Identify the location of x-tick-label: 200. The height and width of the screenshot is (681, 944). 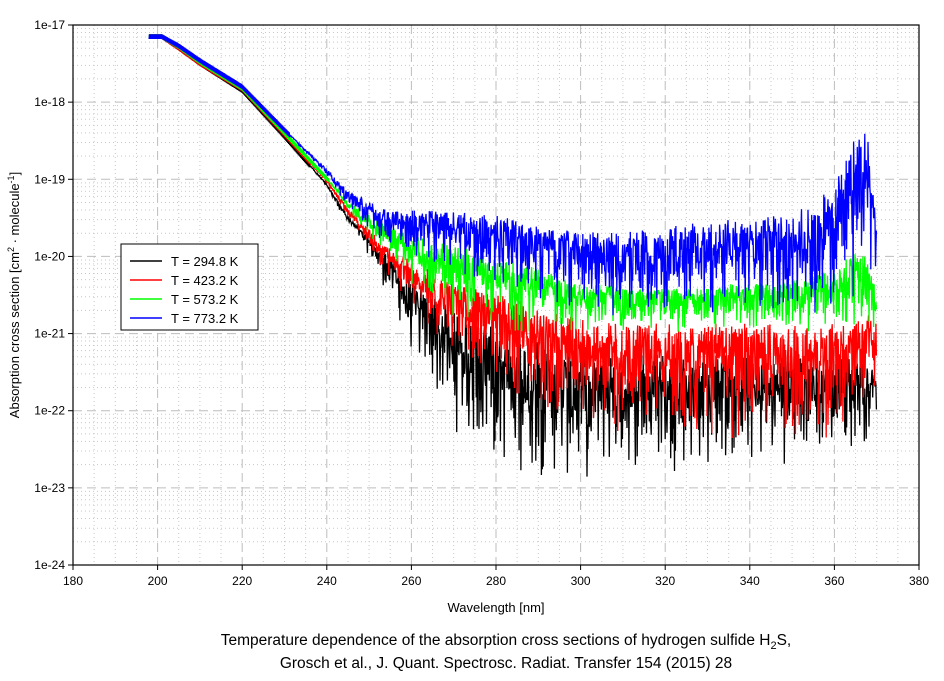
(158, 581).